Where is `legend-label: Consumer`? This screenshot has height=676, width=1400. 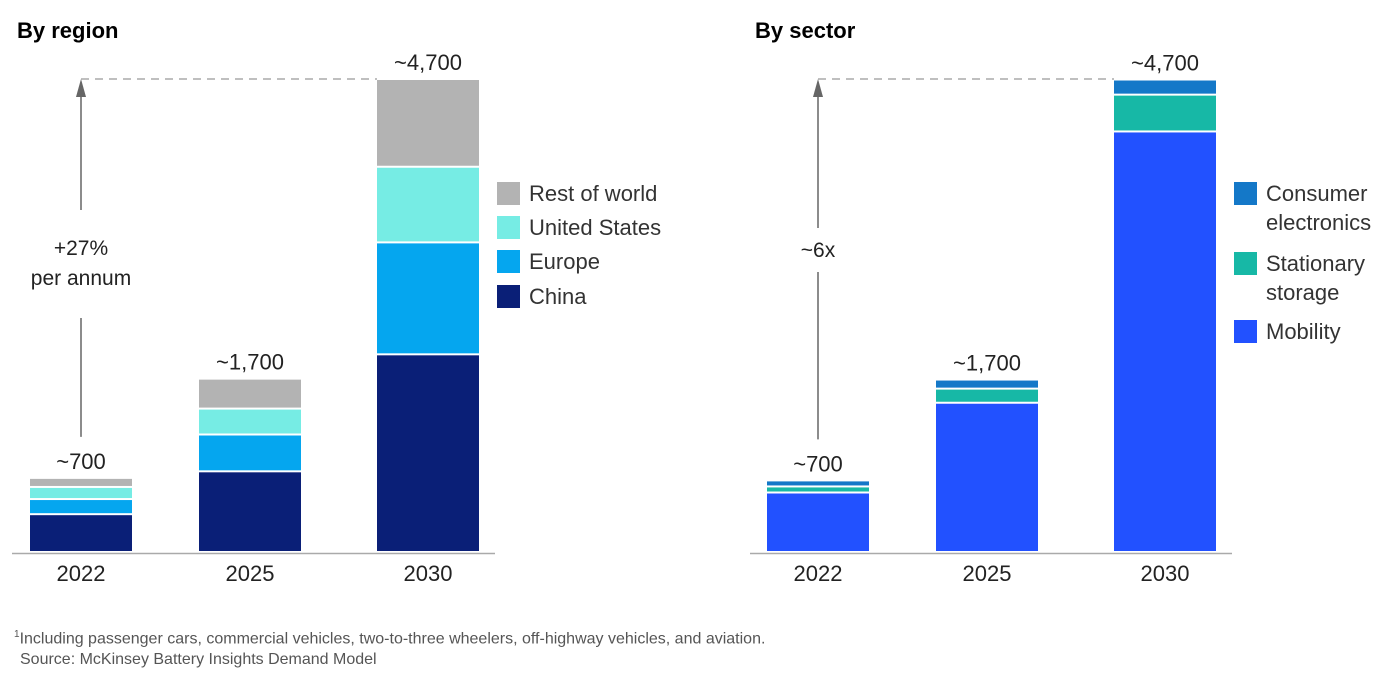
legend-label: Consumer is located at coordinates (1316, 193).